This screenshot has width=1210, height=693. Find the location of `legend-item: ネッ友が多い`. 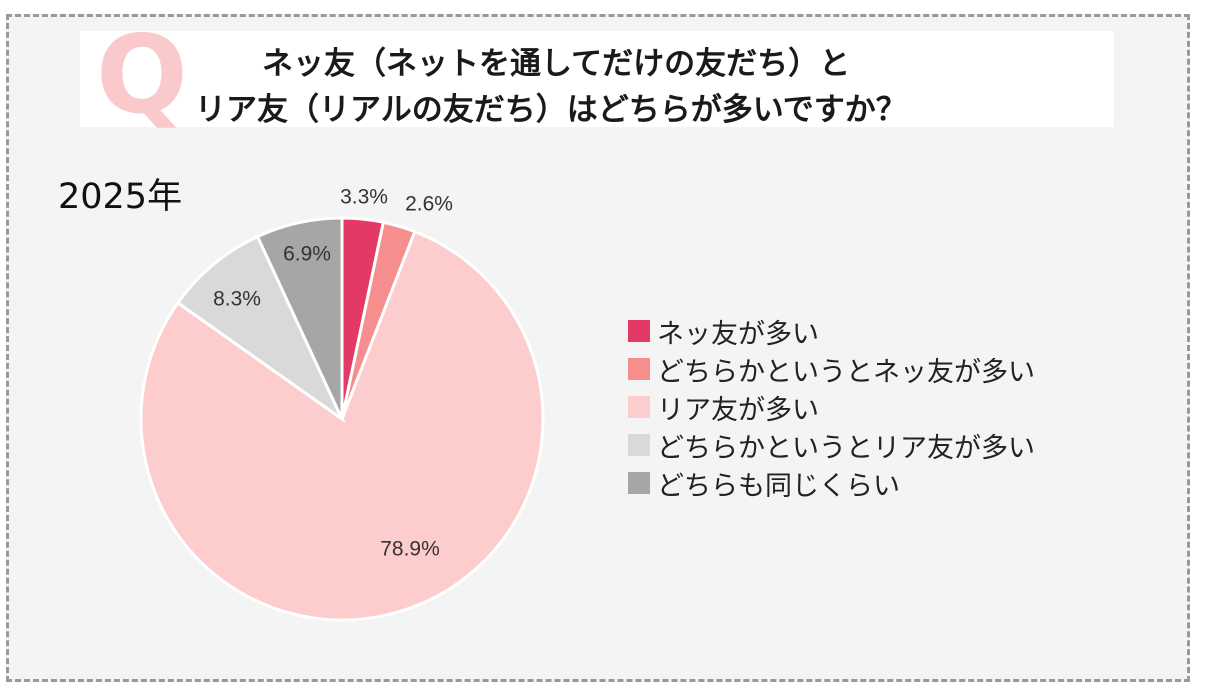

legend-item: ネッ友が多い is located at coordinates (831, 331).